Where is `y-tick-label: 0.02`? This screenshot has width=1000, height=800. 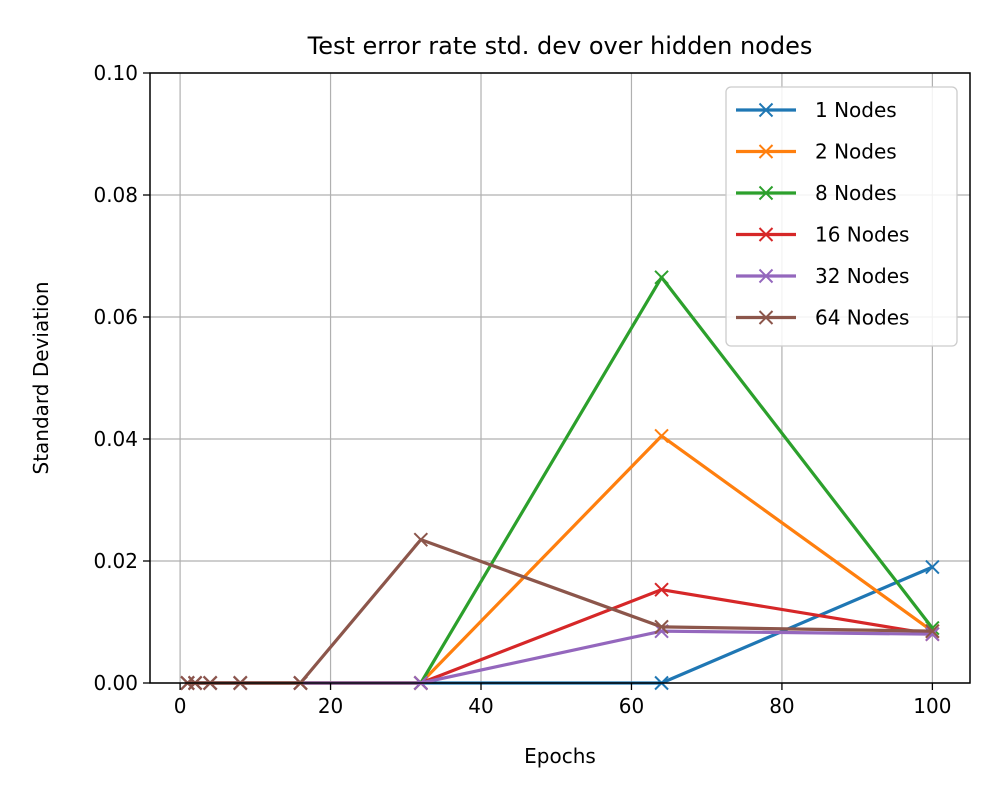 y-tick-label: 0.02 is located at coordinates (115, 561).